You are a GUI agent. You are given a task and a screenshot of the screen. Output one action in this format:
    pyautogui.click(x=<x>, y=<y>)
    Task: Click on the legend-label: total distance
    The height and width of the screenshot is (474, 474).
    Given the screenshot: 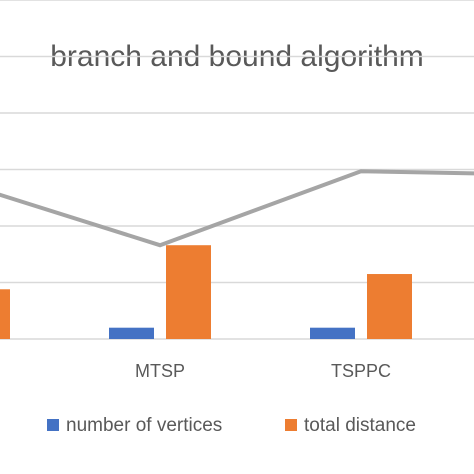 What is the action you would take?
    pyautogui.click(x=360, y=425)
    